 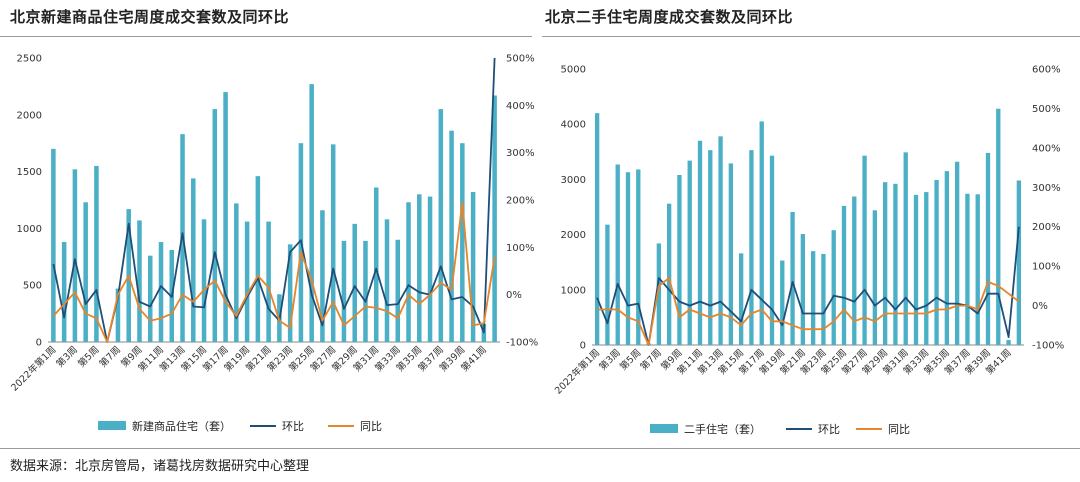 I want to click on left-y-right-tick-label: 500%, so click(x=520, y=59).